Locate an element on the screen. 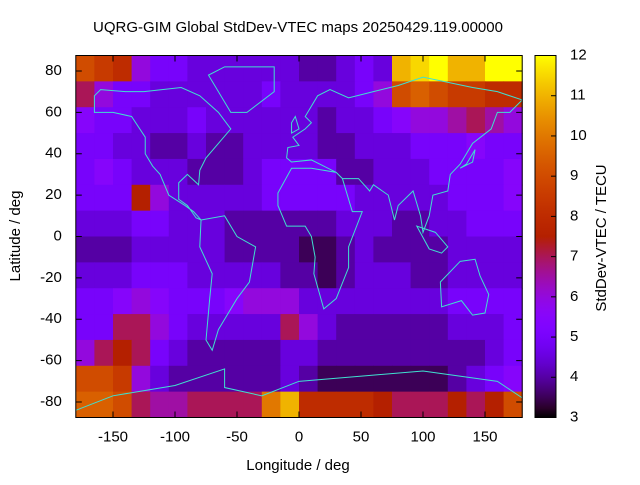  y-tick-label: -40 is located at coordinates (51, 318).